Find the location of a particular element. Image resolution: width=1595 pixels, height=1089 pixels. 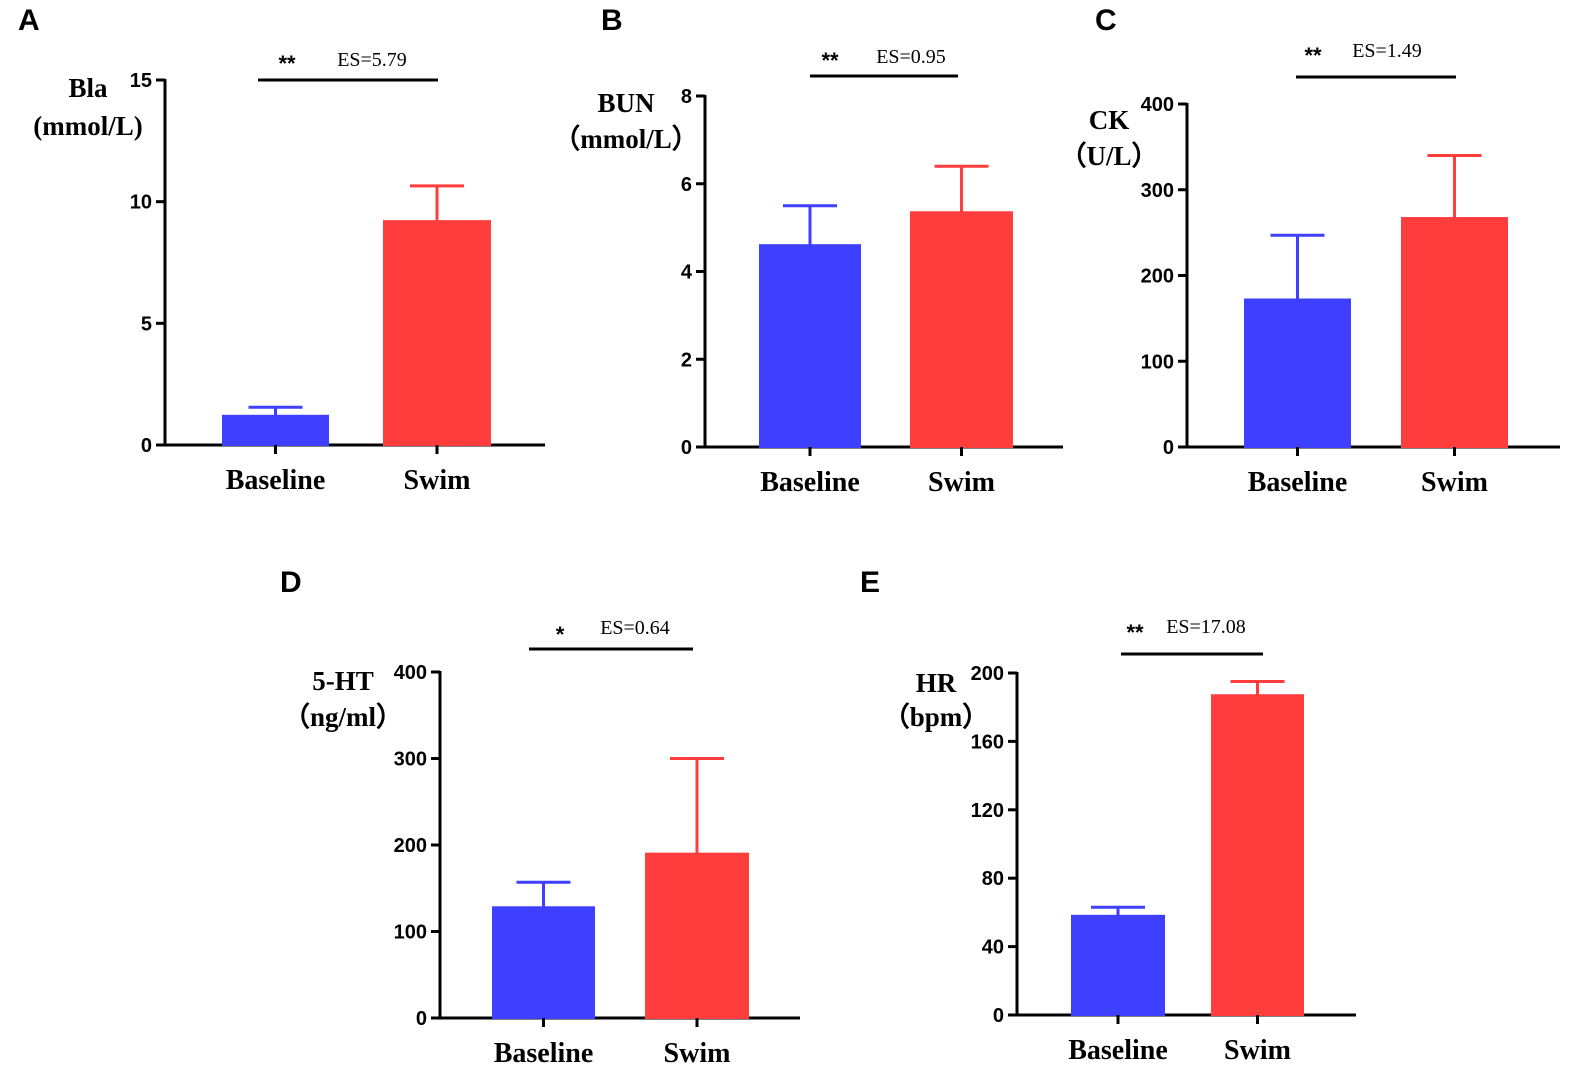

effect-size-label-d: ES=0.64 is located at coordinates (635, 628).